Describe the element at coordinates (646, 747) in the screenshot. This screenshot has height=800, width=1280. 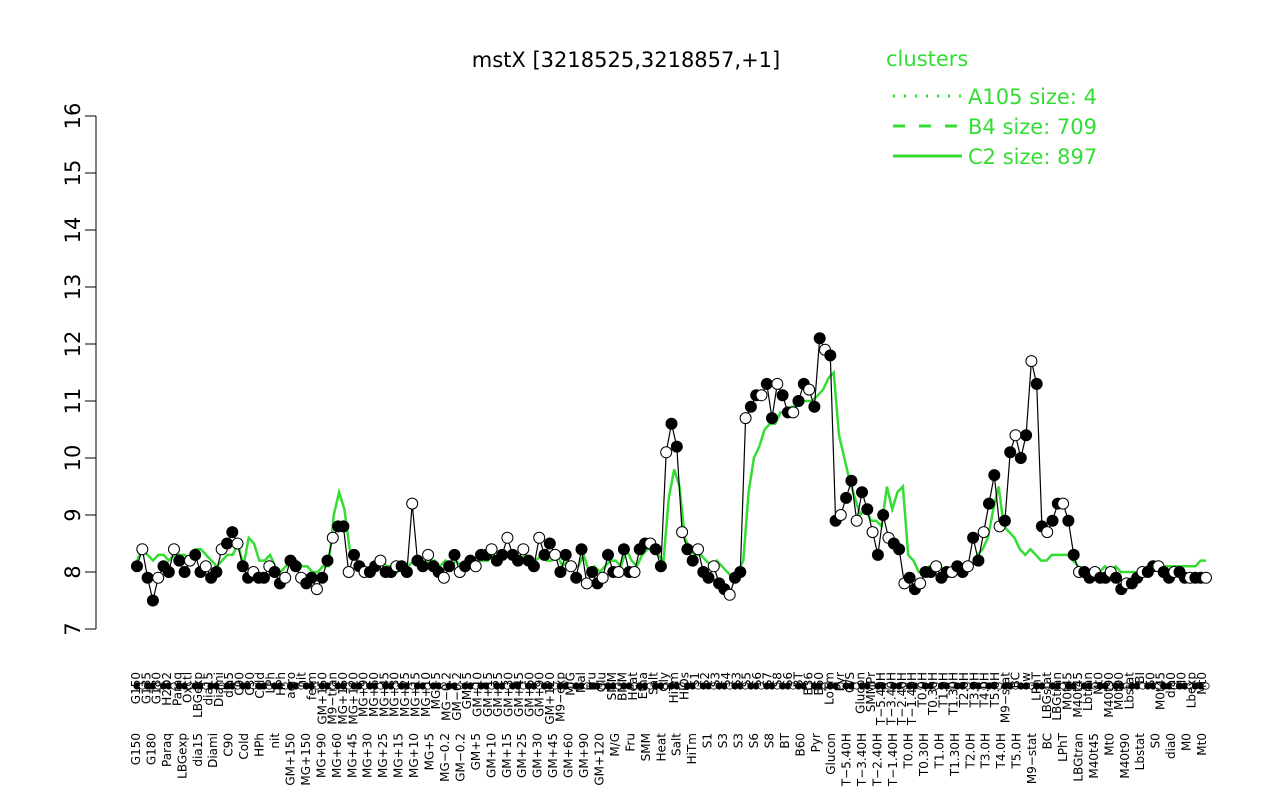
I see `x-tick-label: SMM` at that location.